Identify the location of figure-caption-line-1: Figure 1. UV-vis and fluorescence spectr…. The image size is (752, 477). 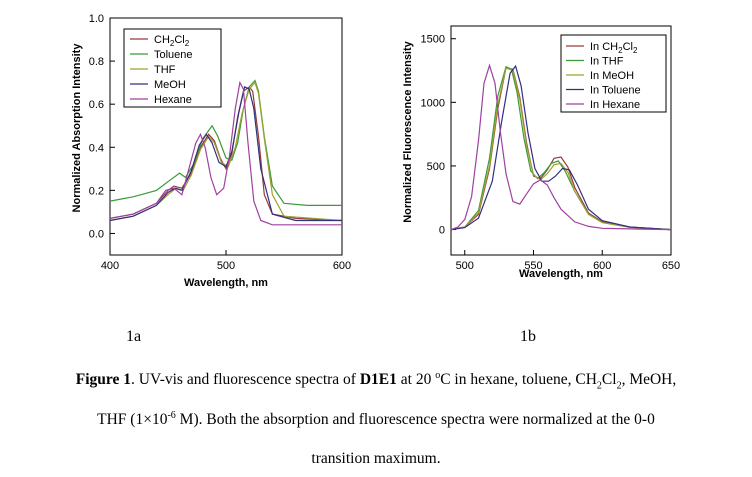
(376, 380).